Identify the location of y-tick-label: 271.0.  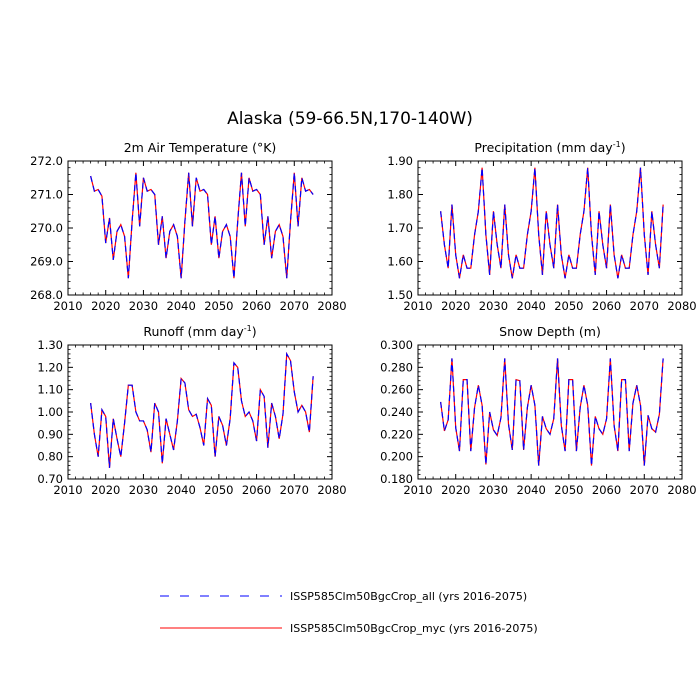
(46, 195).